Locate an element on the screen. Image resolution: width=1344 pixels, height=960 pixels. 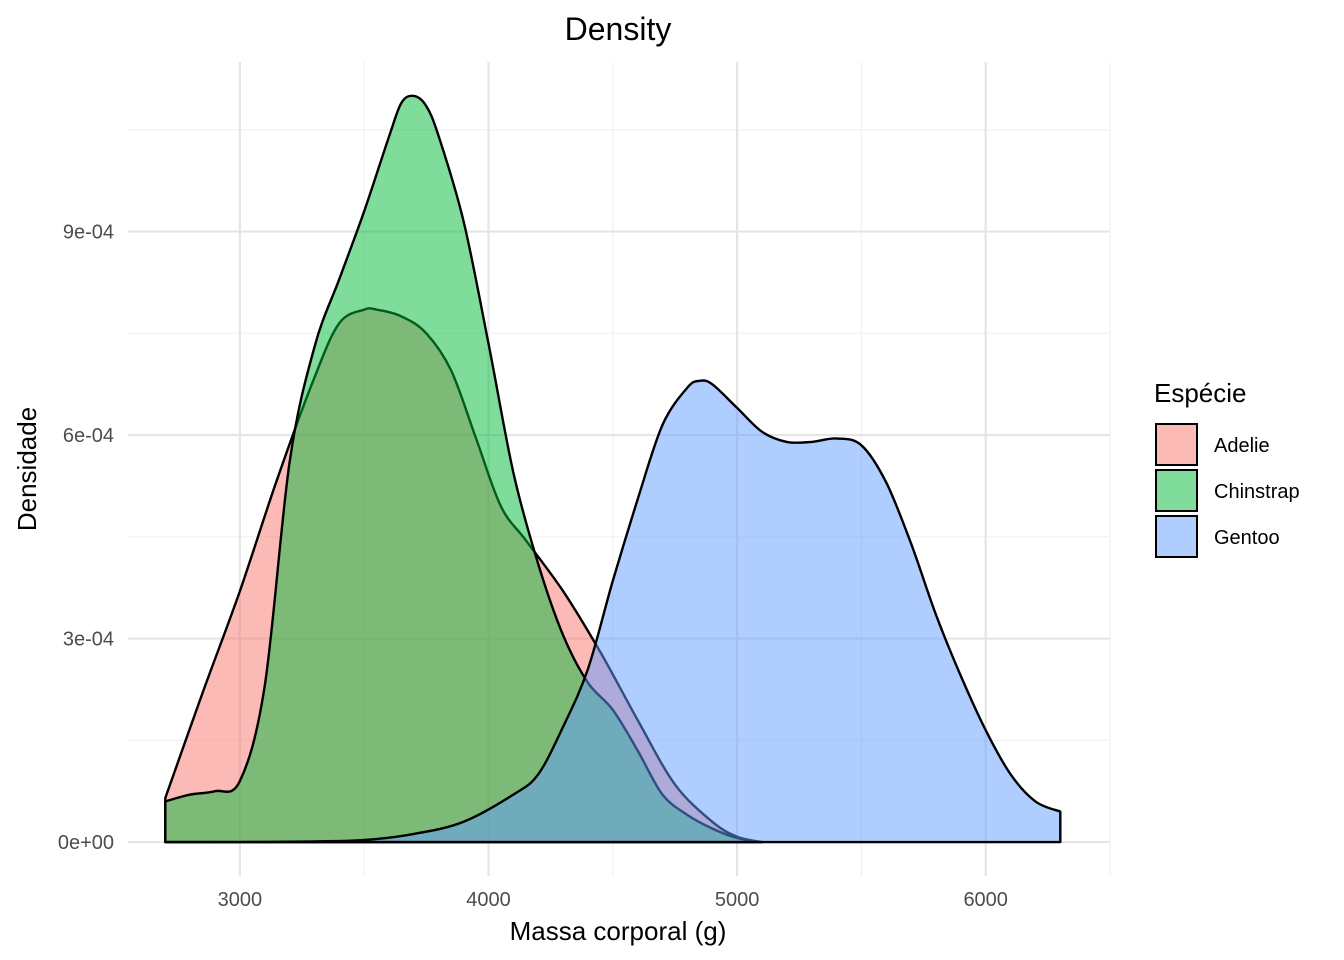
y-tick-label: 0e+00 is located at coordinates (86, 843).